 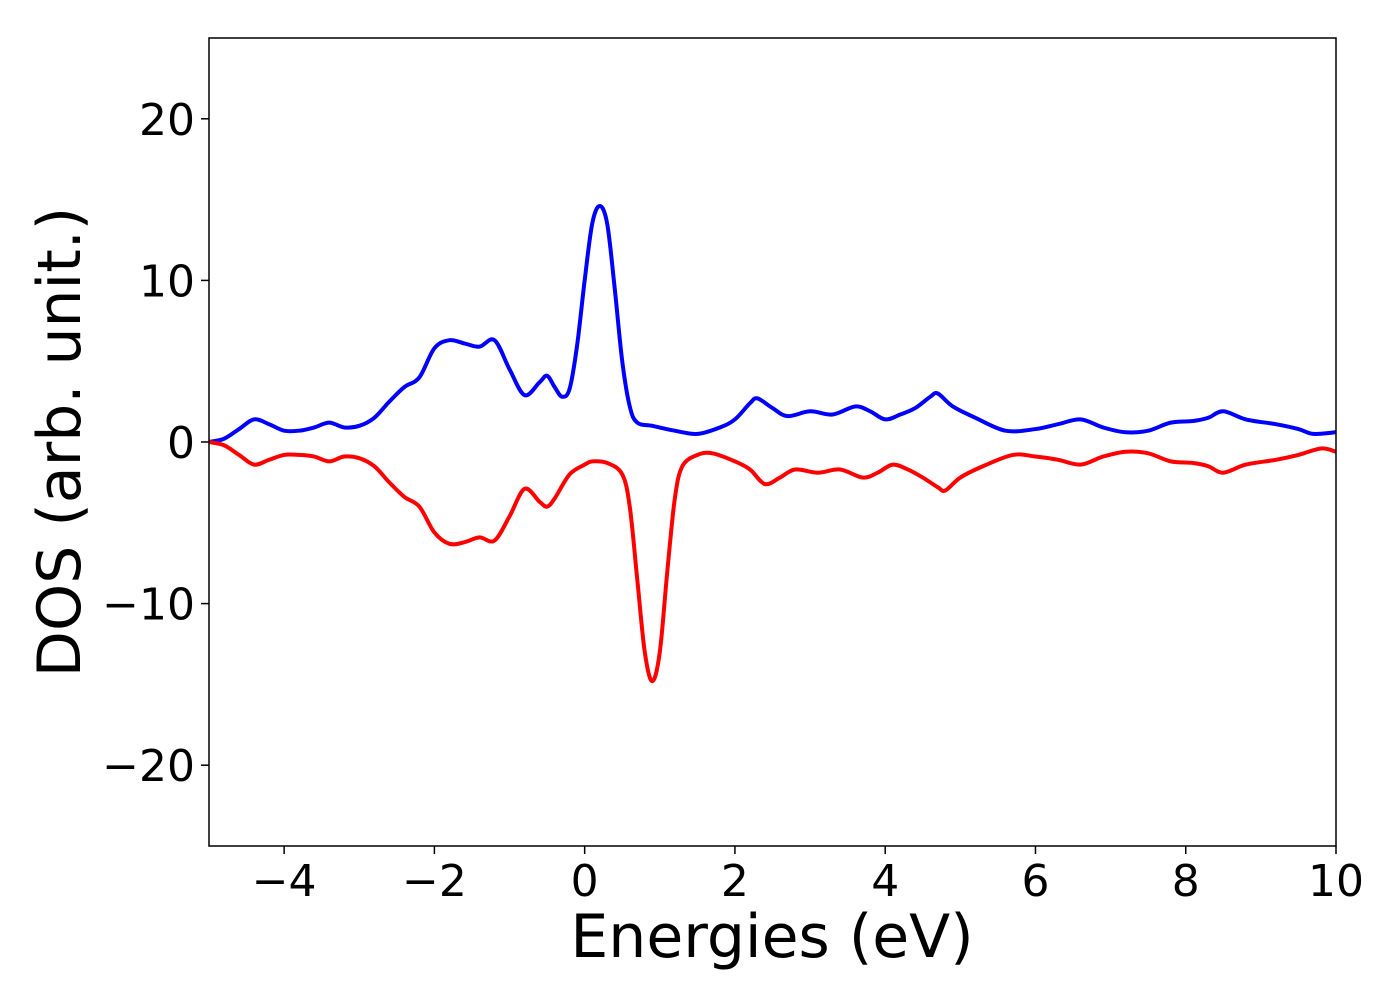 What do you see at coordinates (1186, 881) in the screenshot?
I see `x-tick-label: 8` at bounding box center [1186, 881].